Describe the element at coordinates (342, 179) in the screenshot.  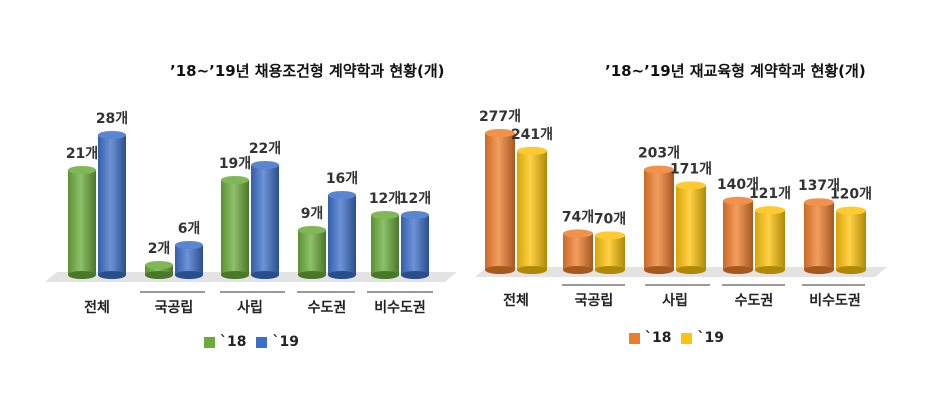
I see `data-label: 16개` at that location.